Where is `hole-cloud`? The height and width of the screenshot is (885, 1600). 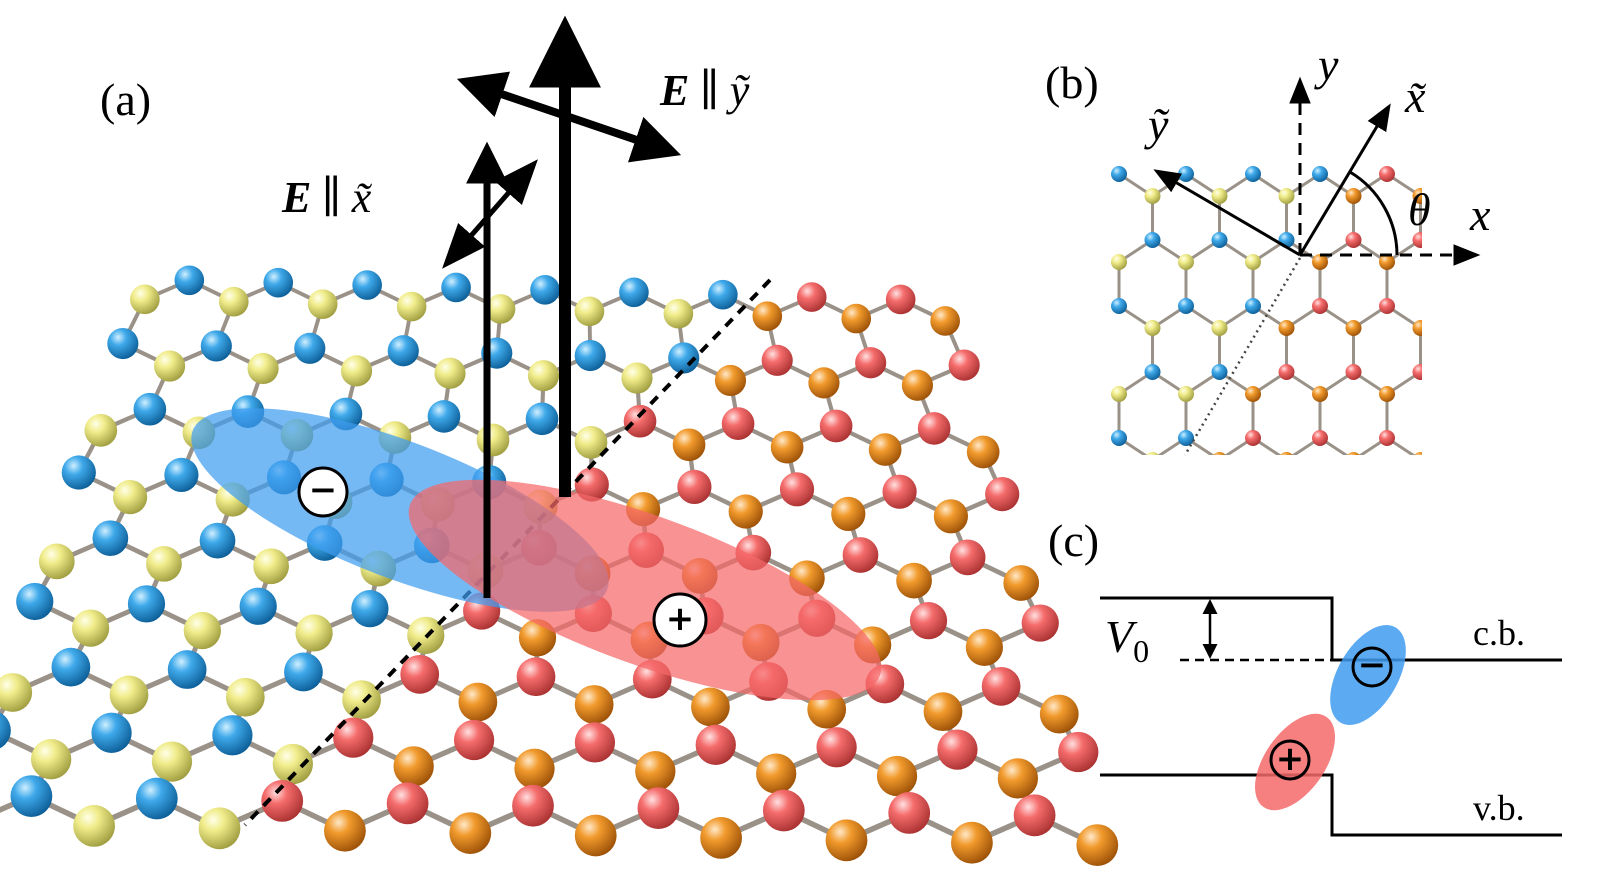 hole-cloud is located at coordinates (1295, 762).